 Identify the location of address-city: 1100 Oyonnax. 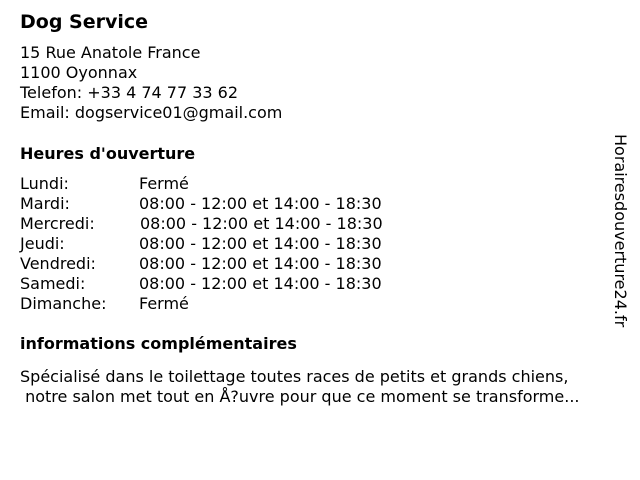
(79, 72).